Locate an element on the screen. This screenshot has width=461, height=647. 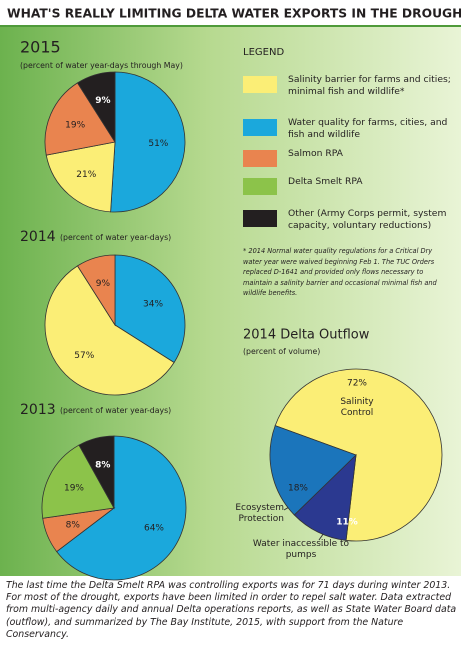
chart-subtitle: (percent of water year-days through May) is located at coordinates (101, 65).